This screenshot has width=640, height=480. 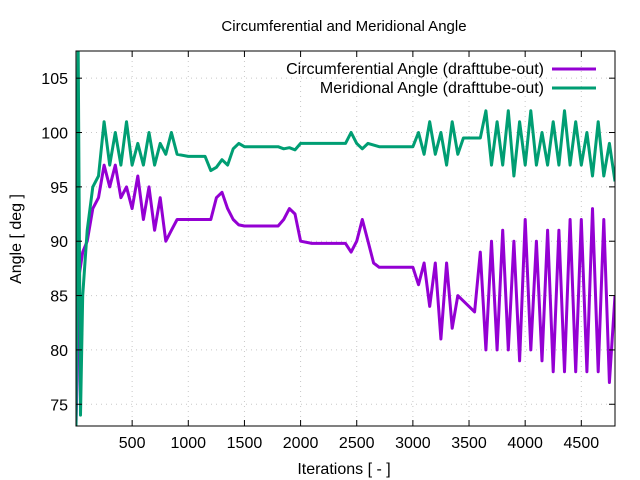 I want to click on legend-label-1: Meridional Angle (drafttube-out), so click(x=432, y=88).